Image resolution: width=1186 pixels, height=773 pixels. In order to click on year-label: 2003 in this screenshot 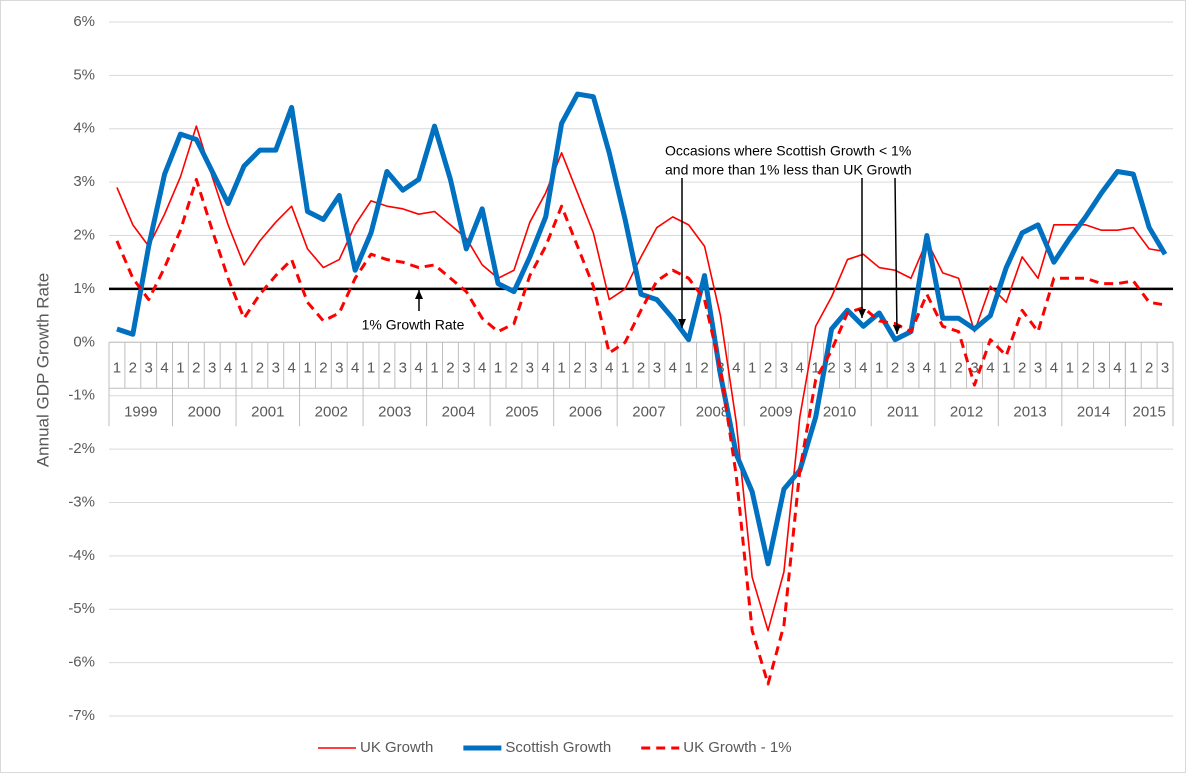, I will do `click(394, 411)`.